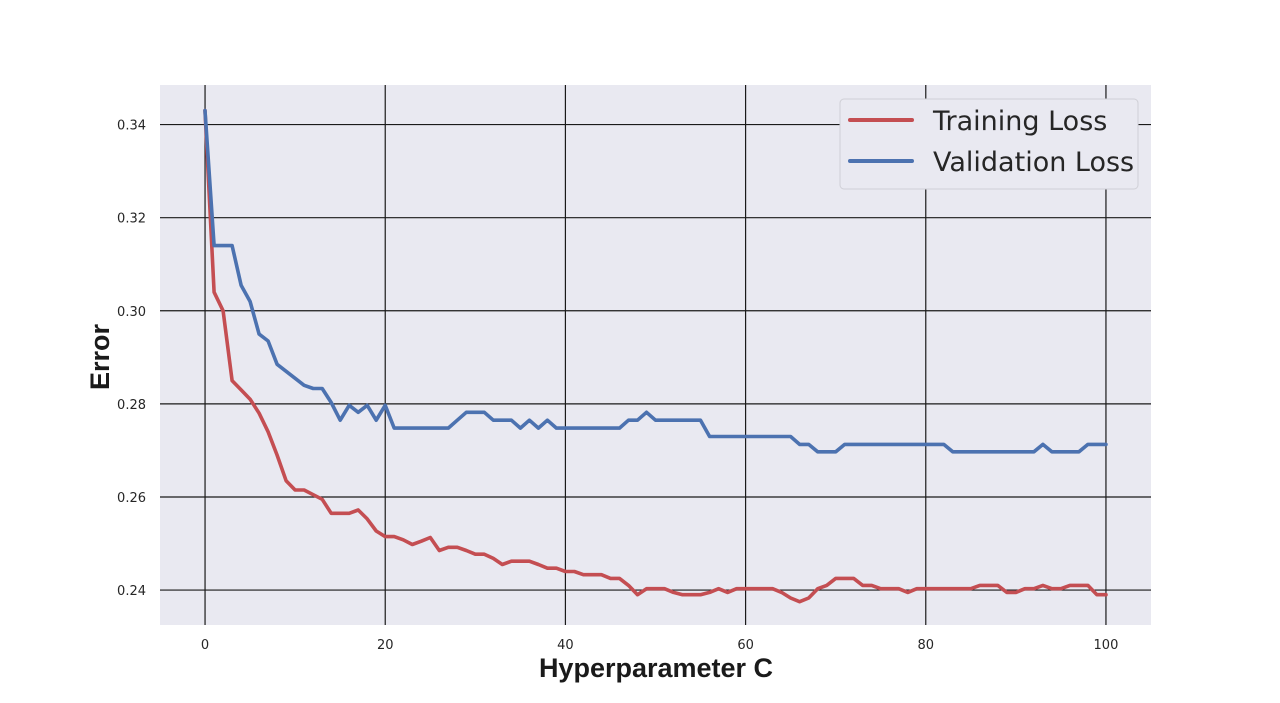 The height and width of the screenshot is (703, 1280). What do you see at coordinates (745, 645) in the screenshot?
I see `x-tick-label: 60` at bounding box center [745, 645].